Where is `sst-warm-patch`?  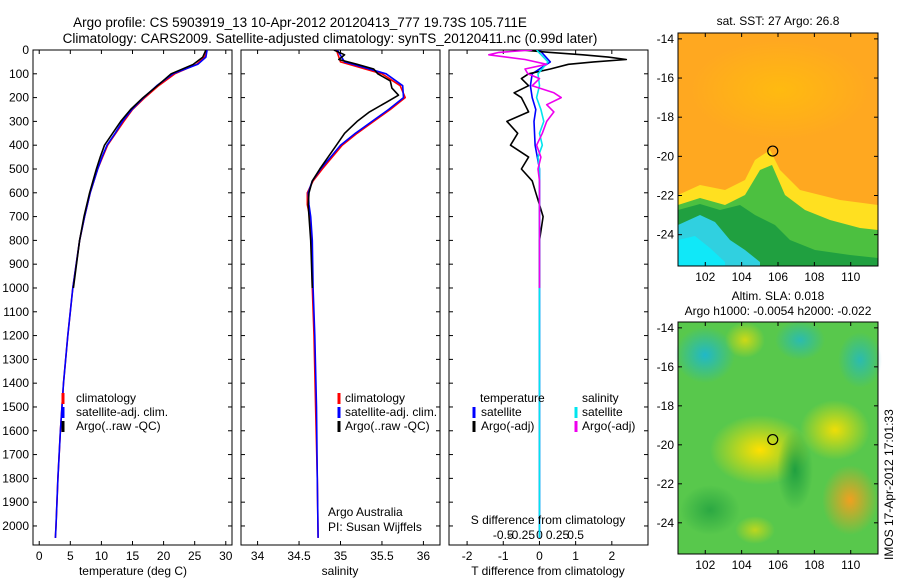
sst-warm-patch is located at coordinates (780, 90).